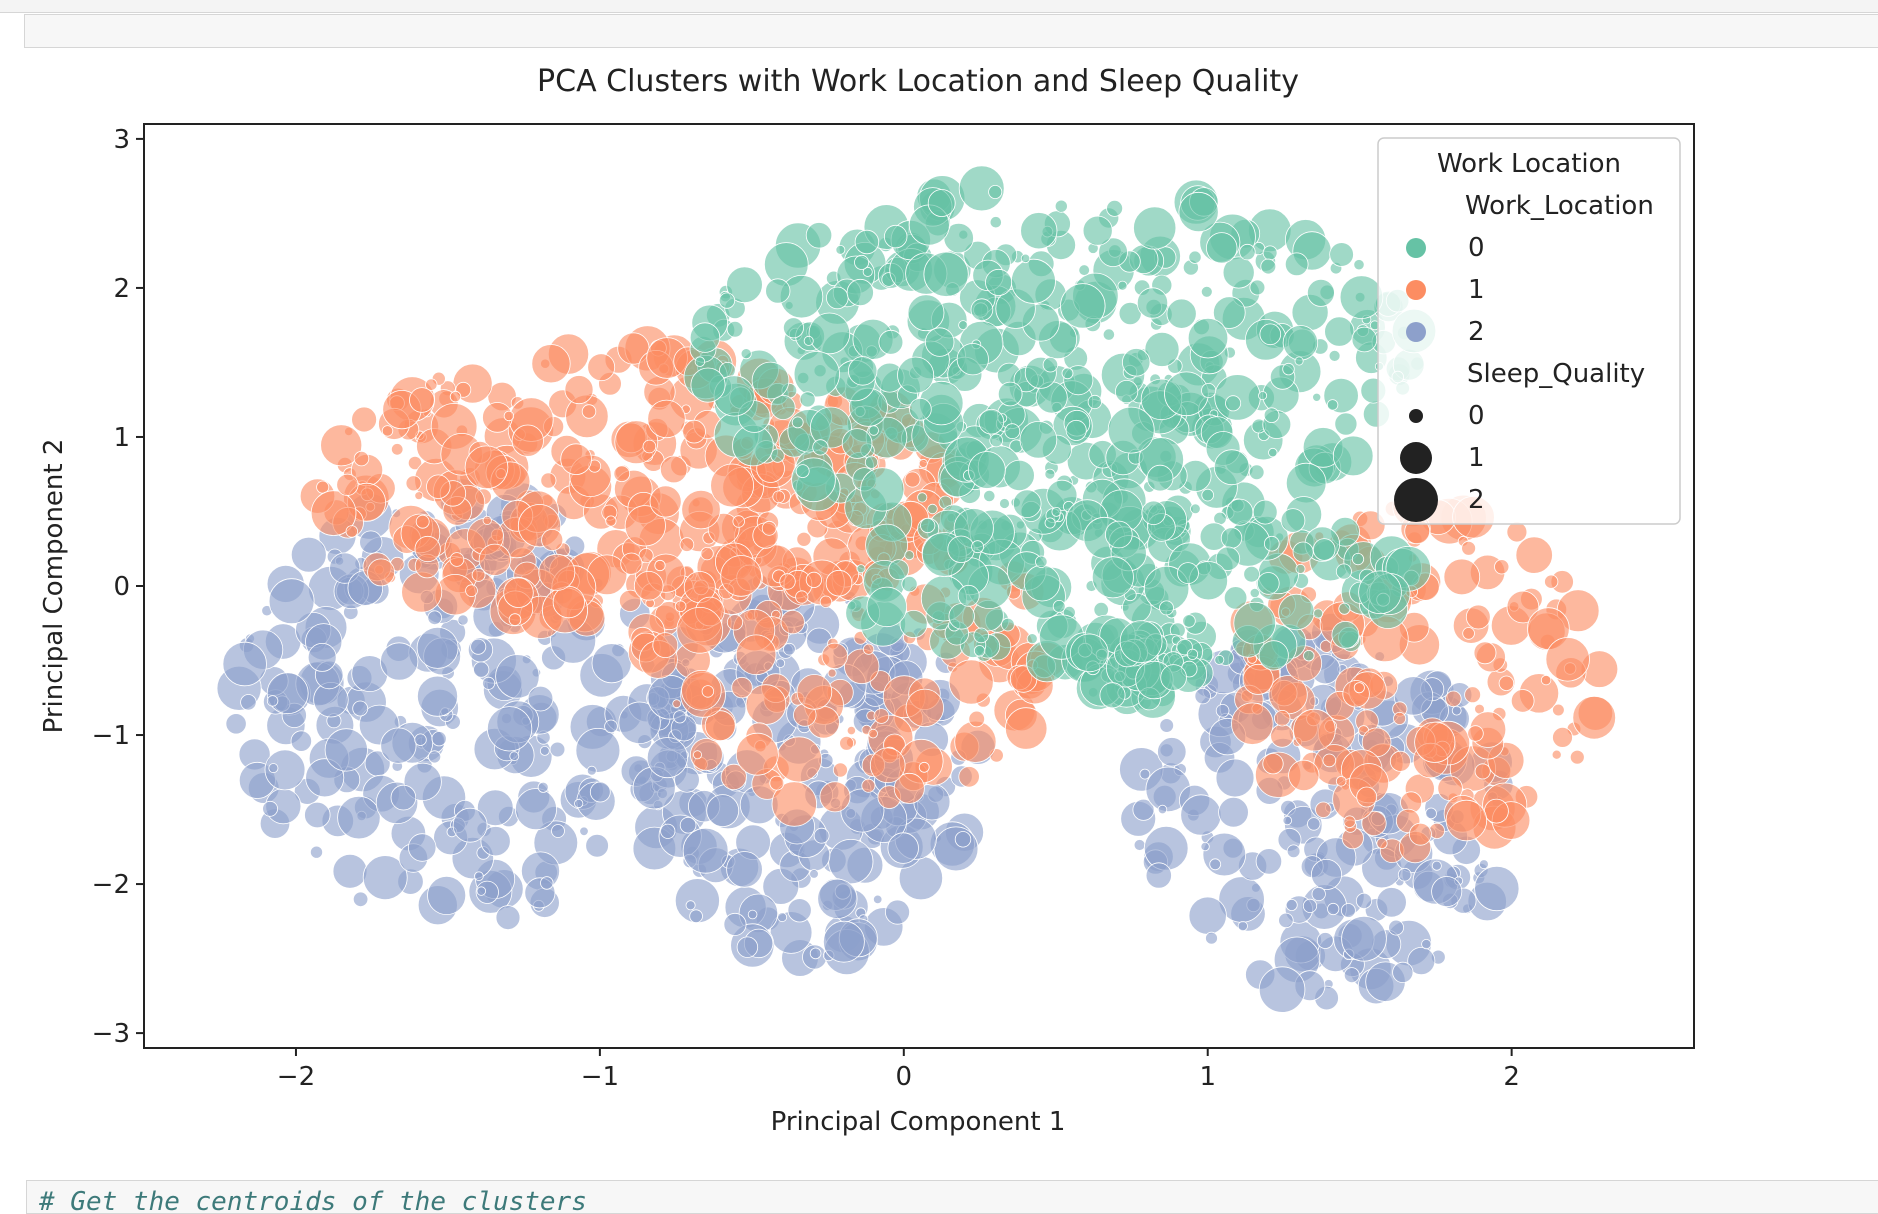  I want to click on y-tick-label: 3, so click(121, 140).